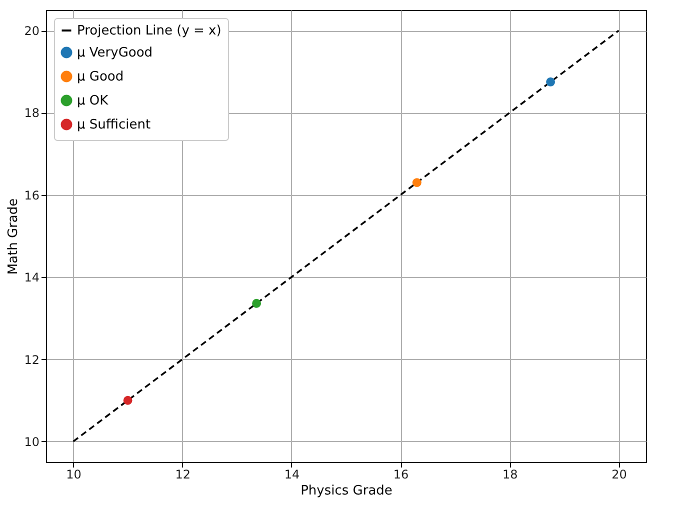 This screenshot has height=520, width=682. Describe the element at coordinates (74, 475) in the screenshot. I see `x-tick-label: 10` at that location.